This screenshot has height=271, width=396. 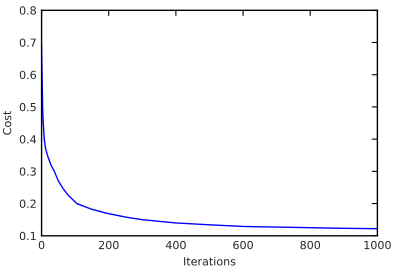 I want to click on y-tick-label: 0.8, so click(x=28, y=10).